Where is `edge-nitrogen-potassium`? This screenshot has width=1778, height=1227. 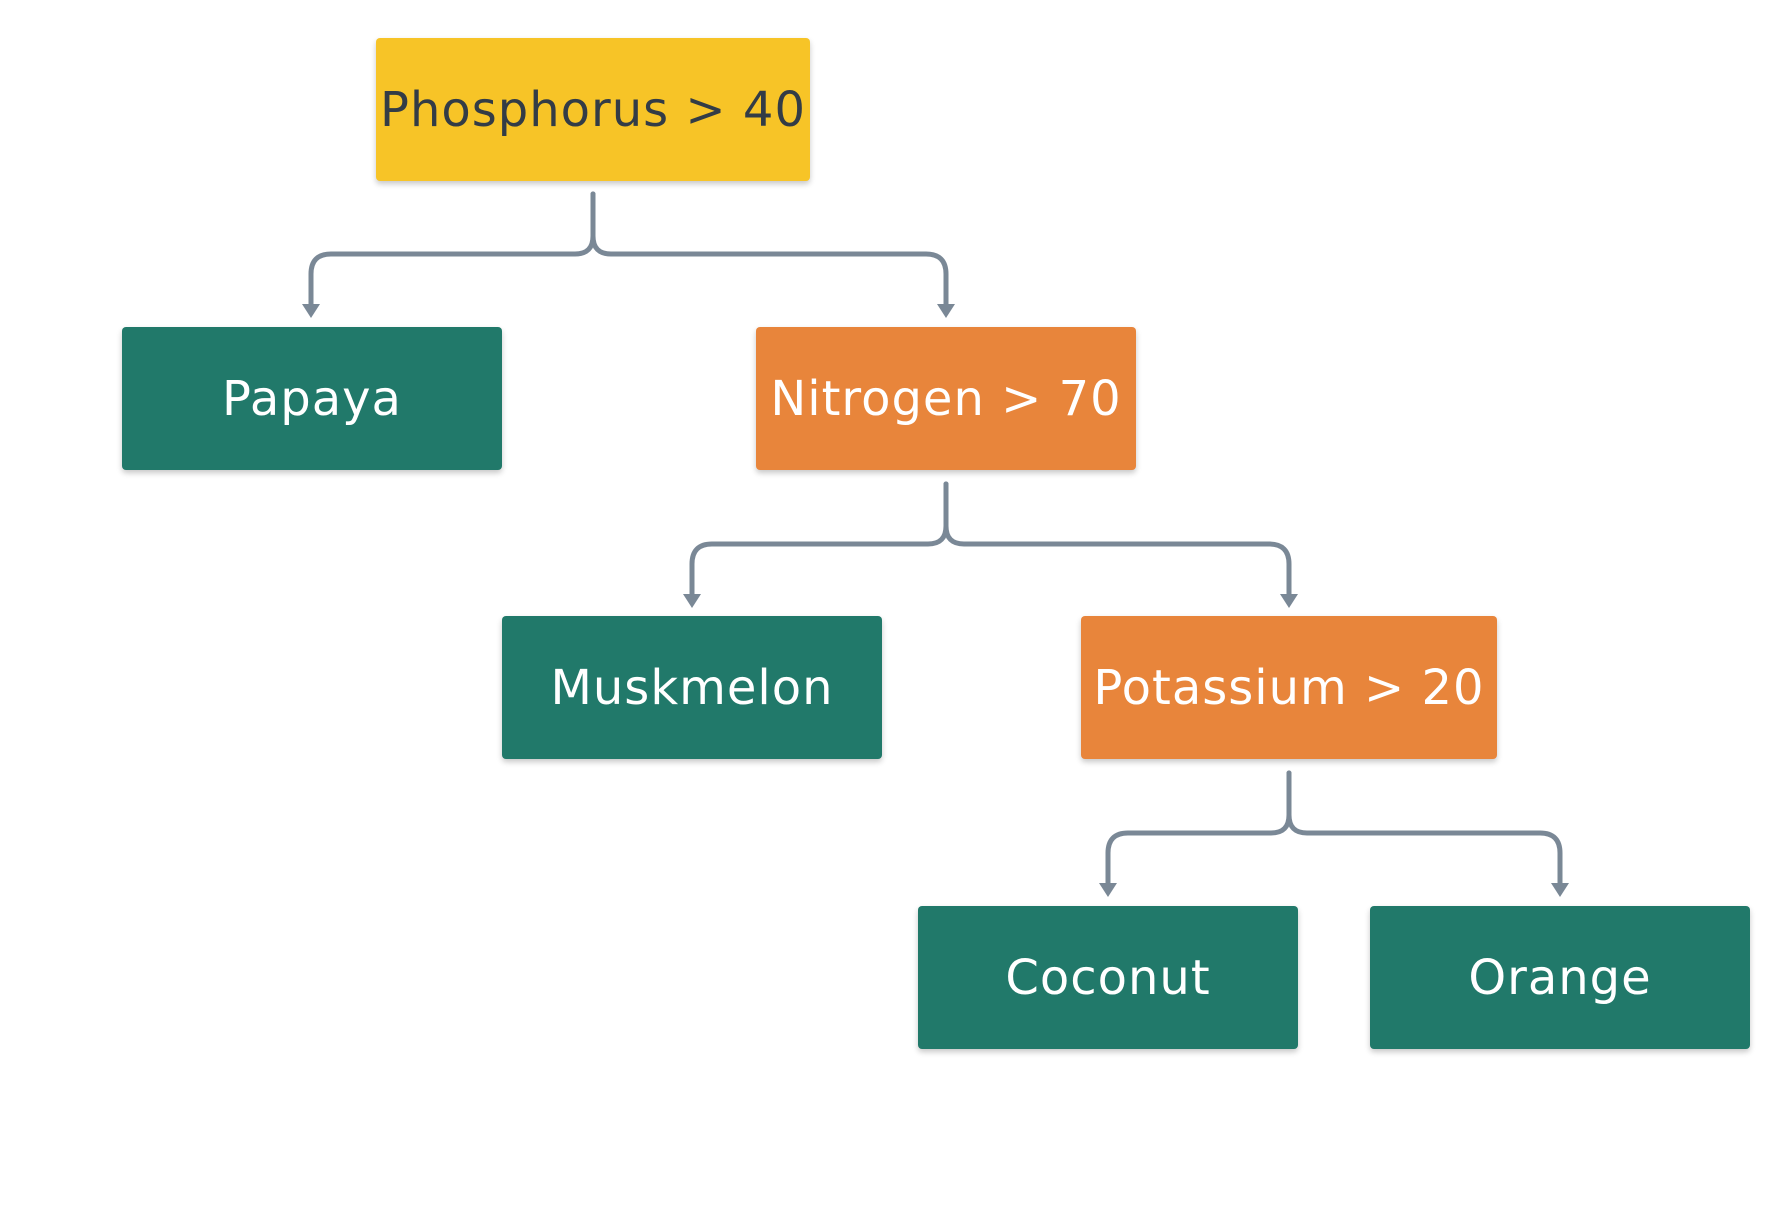 edge-nitrogen-potassium is located at coordinates (1117, 540).